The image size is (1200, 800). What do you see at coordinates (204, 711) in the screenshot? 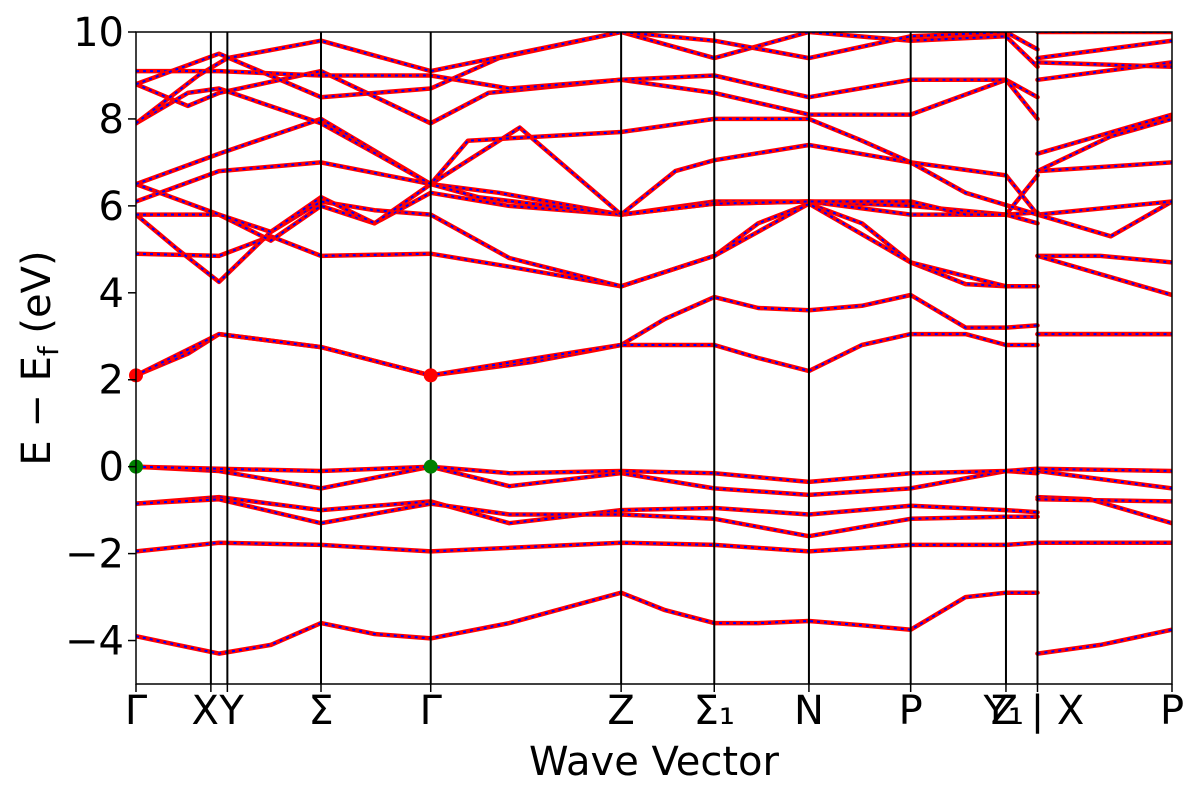
I see `x-tick-label: X` at bounding box center [204, 711].